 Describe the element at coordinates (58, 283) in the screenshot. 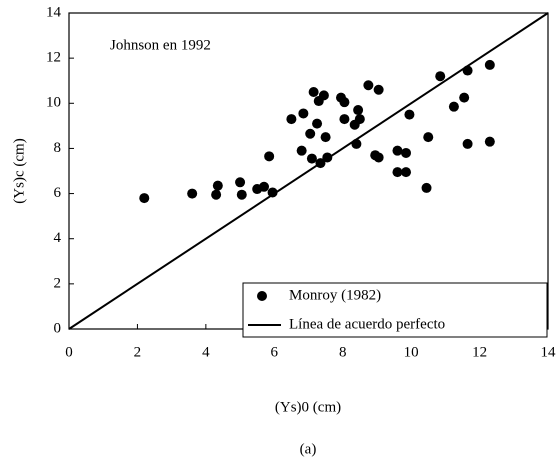

I see `y-tick-label: 2` at that location.